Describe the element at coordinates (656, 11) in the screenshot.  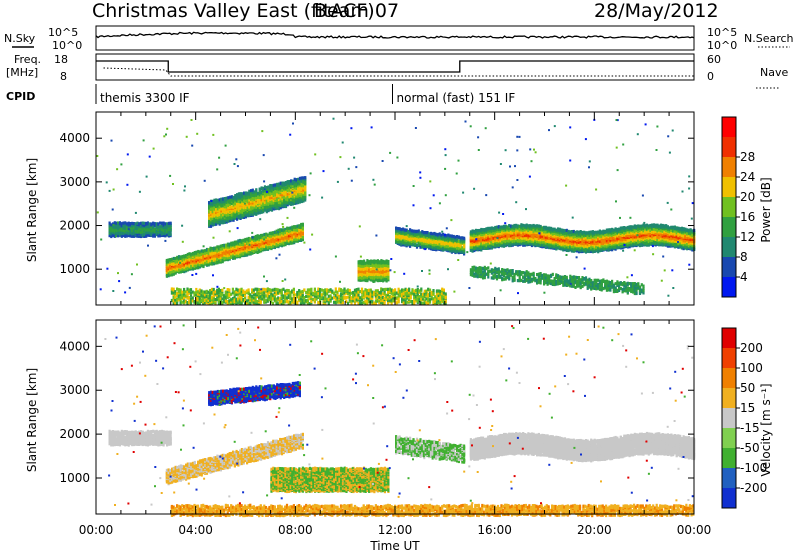
I see `date-label: 28/May/2012` at that location.